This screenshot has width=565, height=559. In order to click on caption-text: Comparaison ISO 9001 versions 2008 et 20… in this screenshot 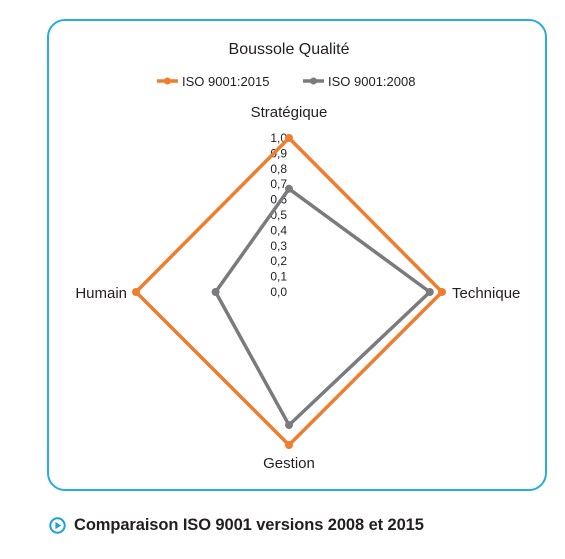, I will do `click(249, 524)`.